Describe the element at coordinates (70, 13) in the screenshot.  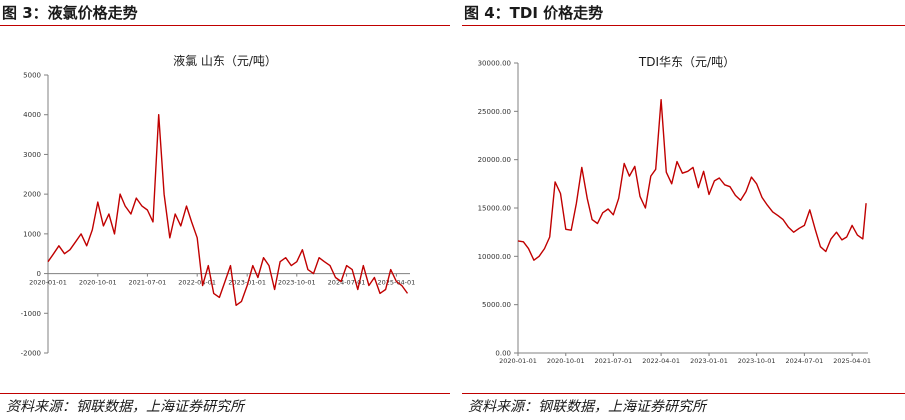
I see `figure-title: 图 3：液氯价格走势` at that location.